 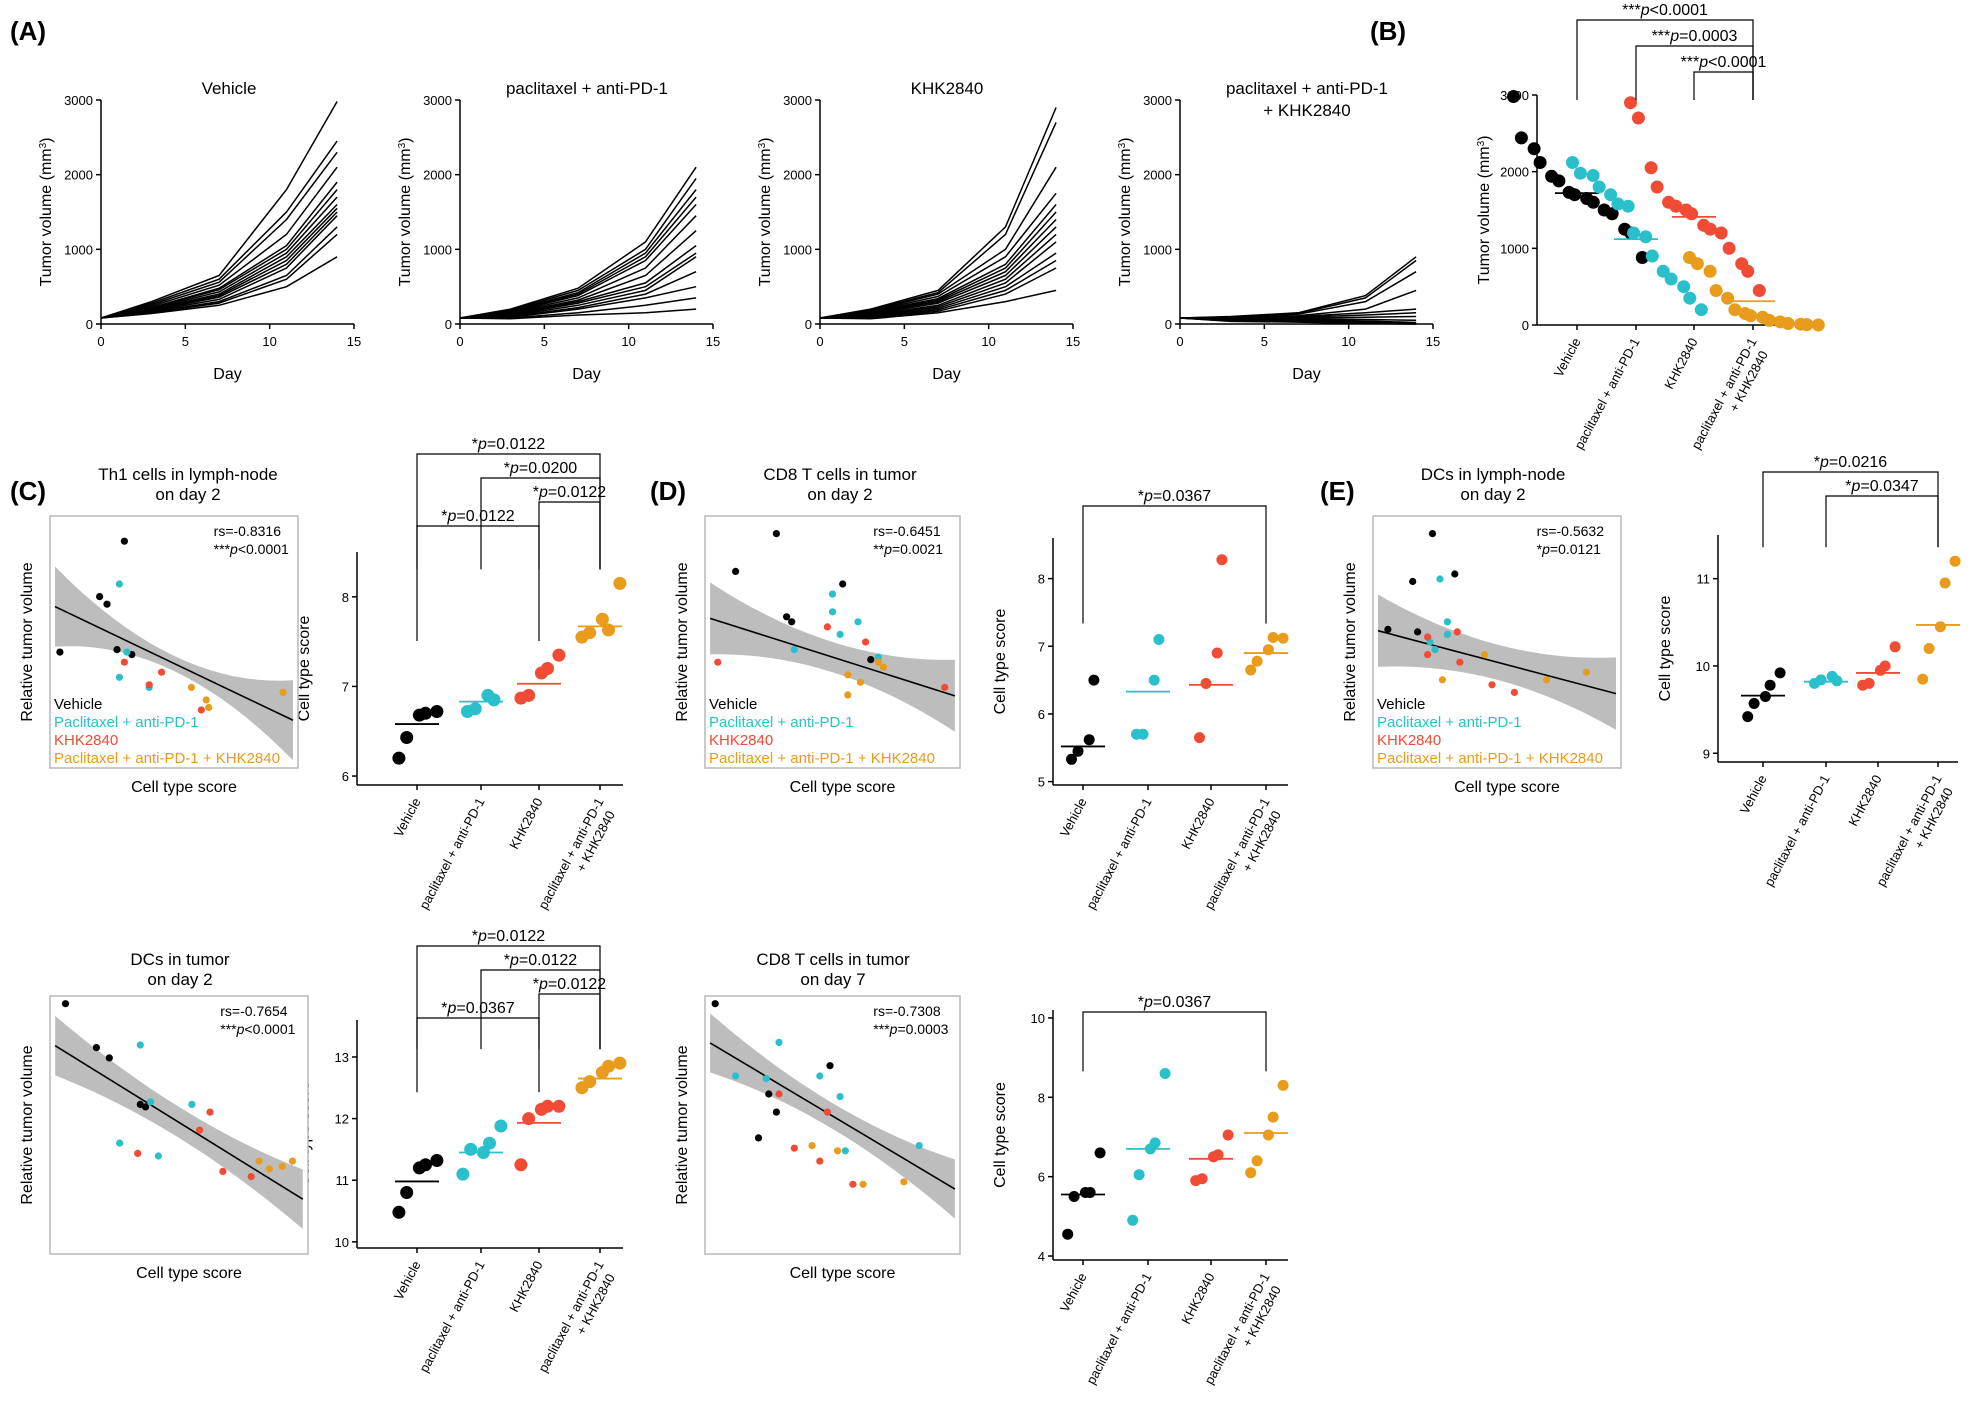 I want to click on x-tick-label: 5, so click(x=185, y=341).